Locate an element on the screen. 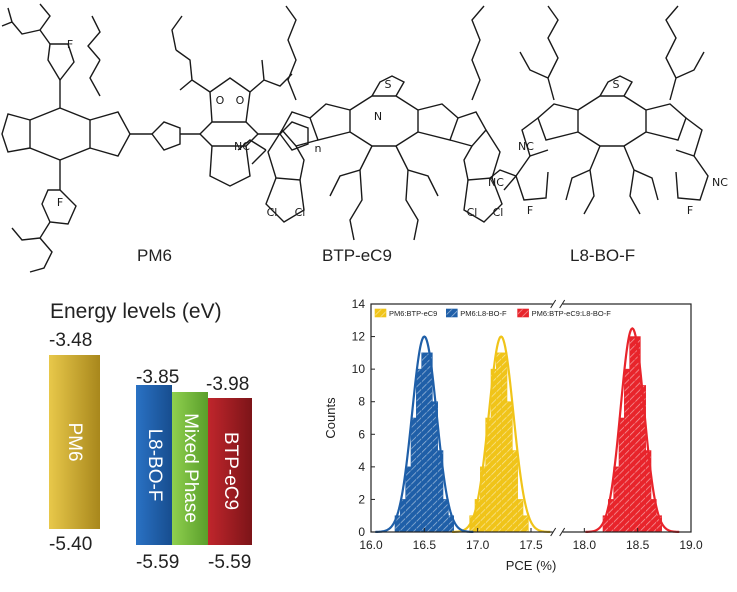  l8-fluorine-label-left: F is located at coordinates (530, 210).